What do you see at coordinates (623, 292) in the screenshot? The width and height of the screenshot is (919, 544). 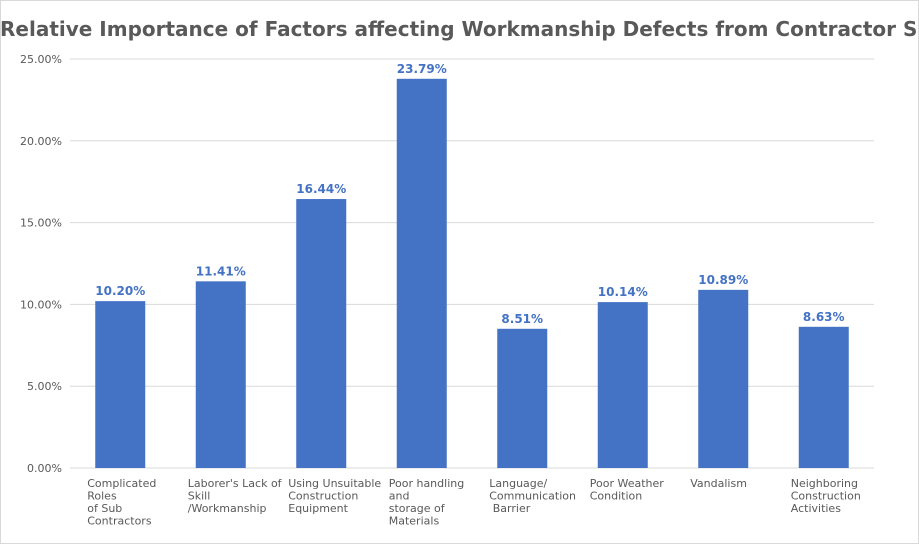 I see `data-label: 10.14%` at bounding box center [623, 292].